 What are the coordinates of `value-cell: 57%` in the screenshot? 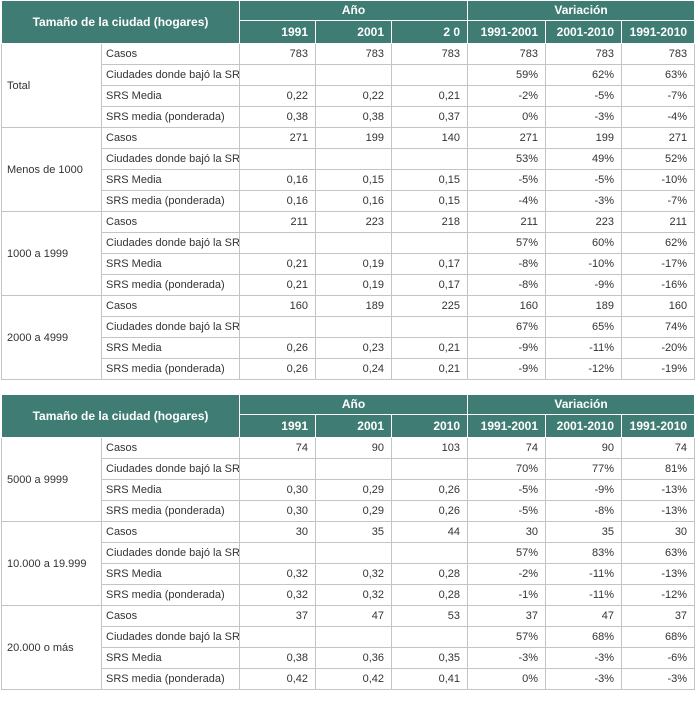 It's located at (507, 637).